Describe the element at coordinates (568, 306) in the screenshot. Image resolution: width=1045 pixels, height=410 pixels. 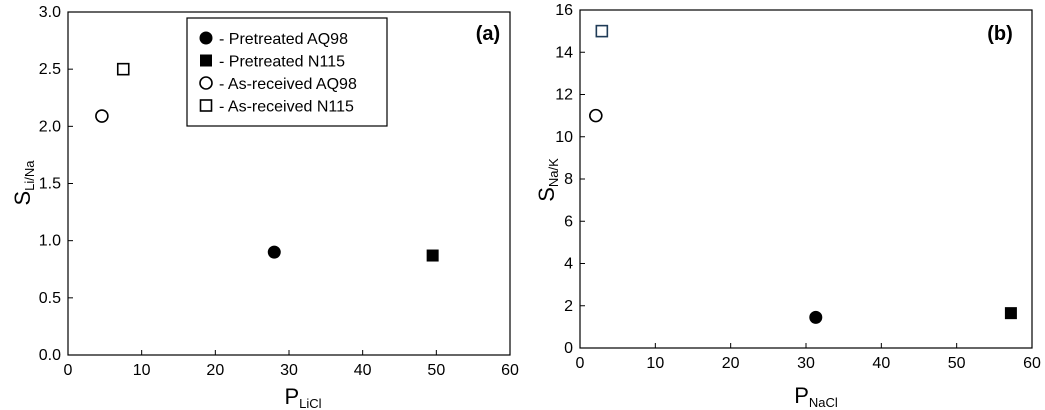
I see `y-tick-label: 2` at that location.